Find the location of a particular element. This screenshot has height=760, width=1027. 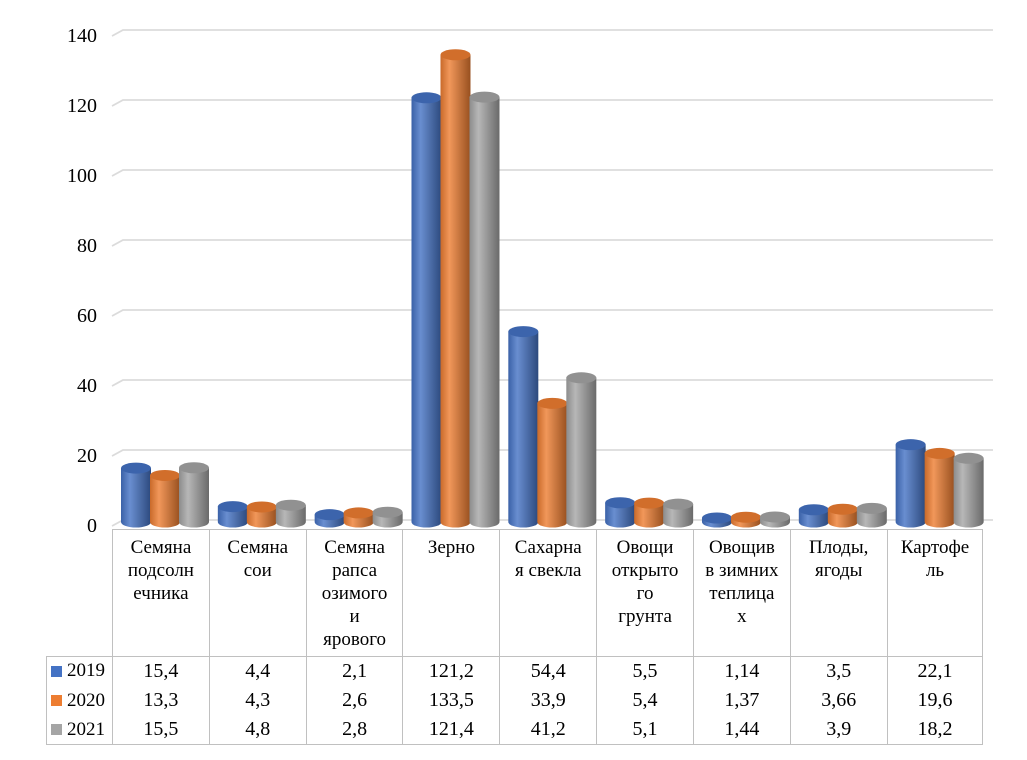

table-value-cell: 4,3 is located at coordinates (257, 700).